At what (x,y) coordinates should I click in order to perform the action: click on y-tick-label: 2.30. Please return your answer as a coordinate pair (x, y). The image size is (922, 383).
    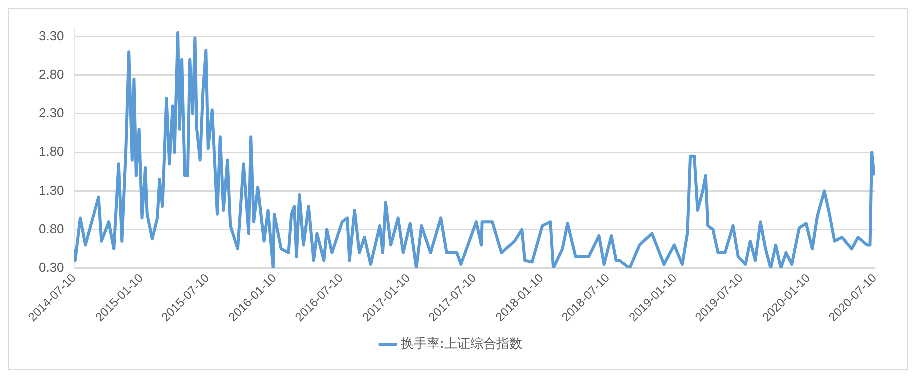
    Looking at the image, I should click on (51, 113).